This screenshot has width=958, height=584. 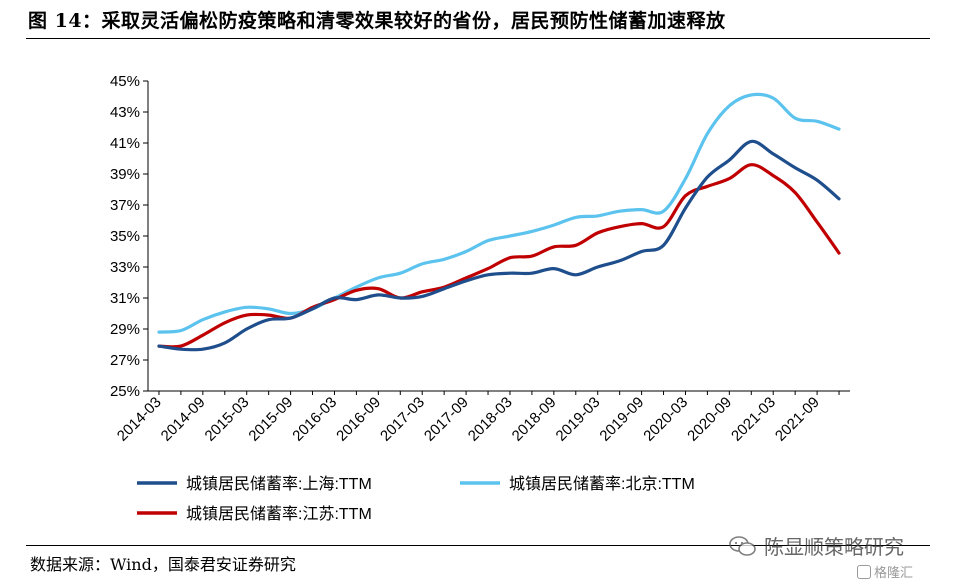 I want to click on x-tick-label: 2021-09, so click(x=797, y=419).